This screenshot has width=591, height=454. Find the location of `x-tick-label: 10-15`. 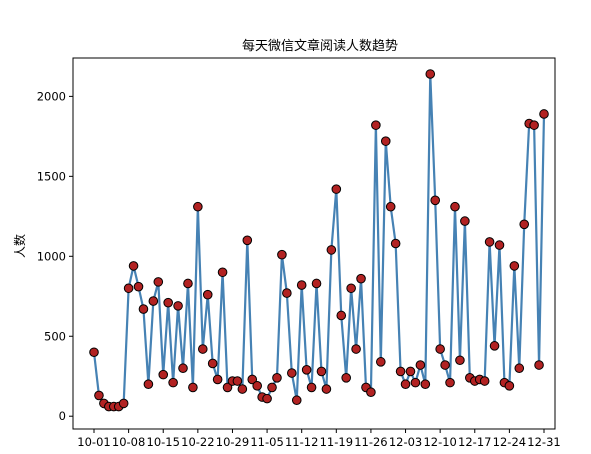

x-tick-label: 10-15 is located at coordinates (163, 442).